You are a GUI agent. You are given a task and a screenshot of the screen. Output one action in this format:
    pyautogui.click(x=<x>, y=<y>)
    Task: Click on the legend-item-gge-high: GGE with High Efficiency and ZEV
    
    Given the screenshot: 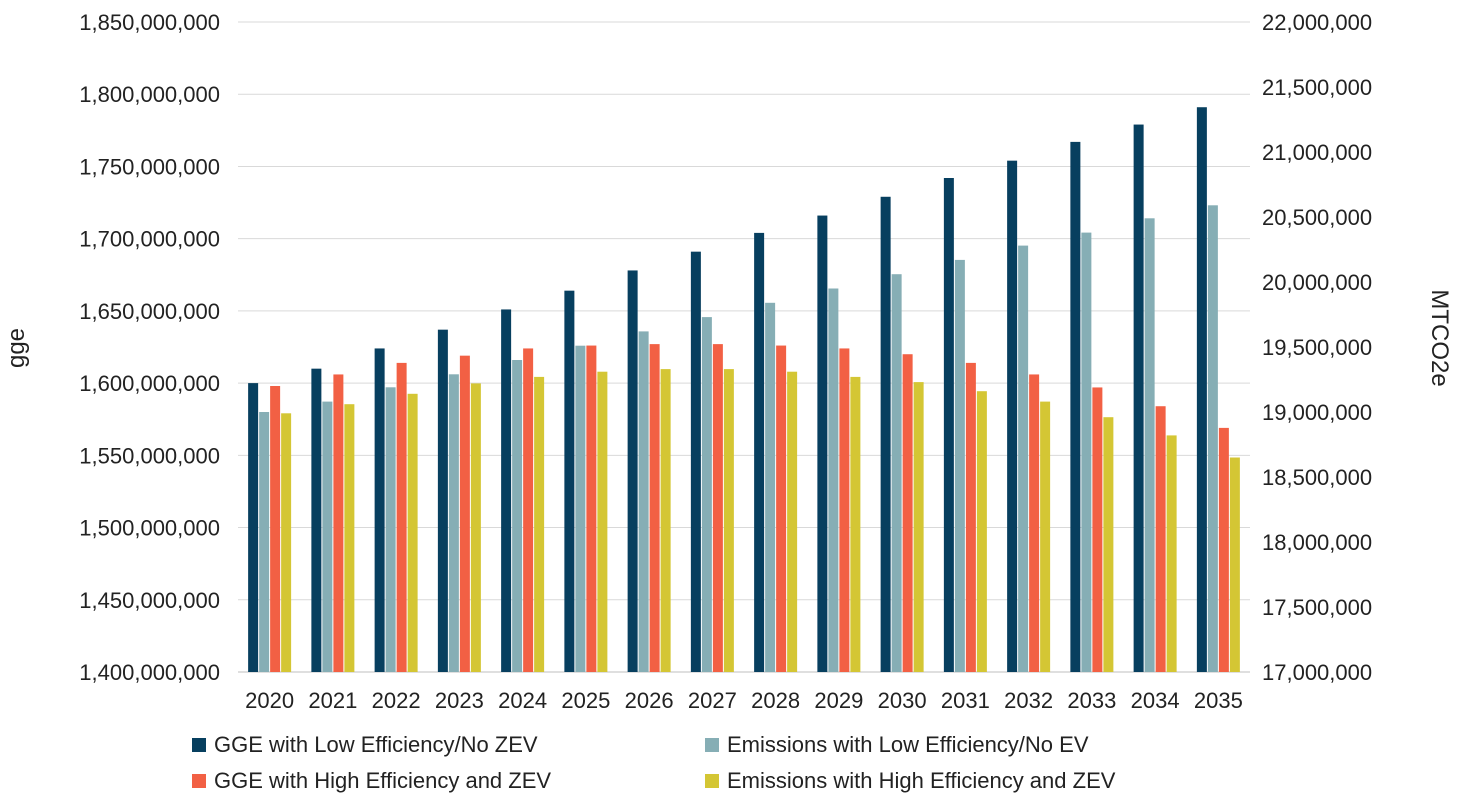 What is the action you would take?
    pyautogui.click(x=371, y=781)
    